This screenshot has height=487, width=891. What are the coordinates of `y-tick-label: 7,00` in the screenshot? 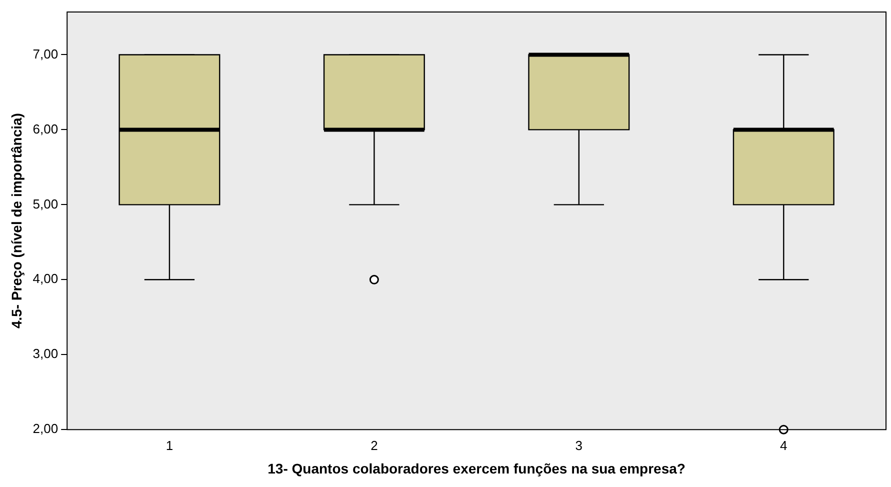 It's located at (45, 54).